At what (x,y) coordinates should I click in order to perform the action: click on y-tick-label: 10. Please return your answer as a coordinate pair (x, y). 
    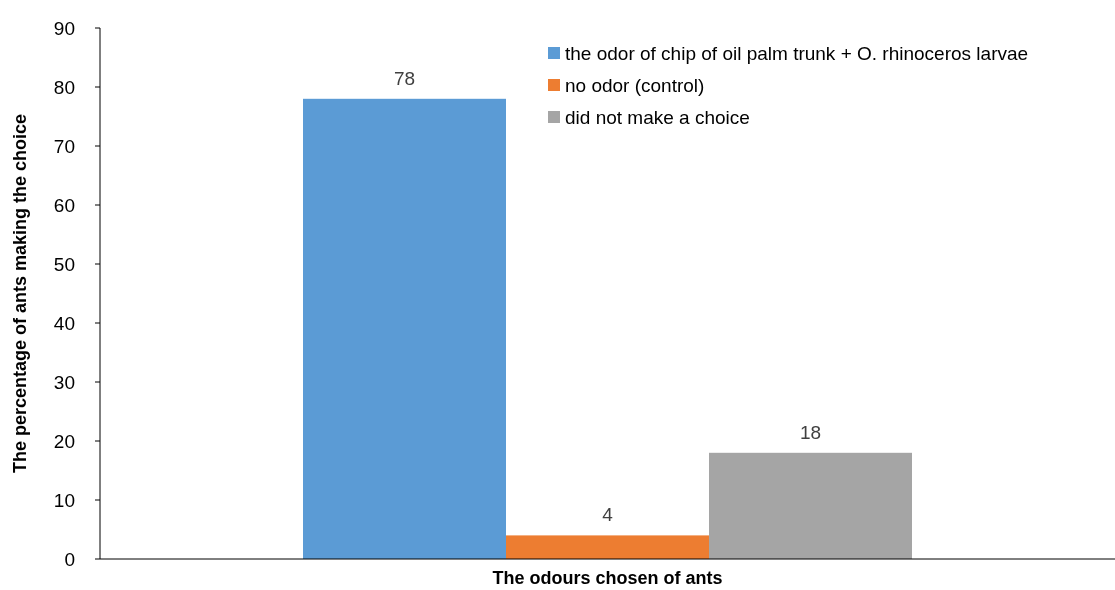
    Looking at the image, I should click on (64, 500).